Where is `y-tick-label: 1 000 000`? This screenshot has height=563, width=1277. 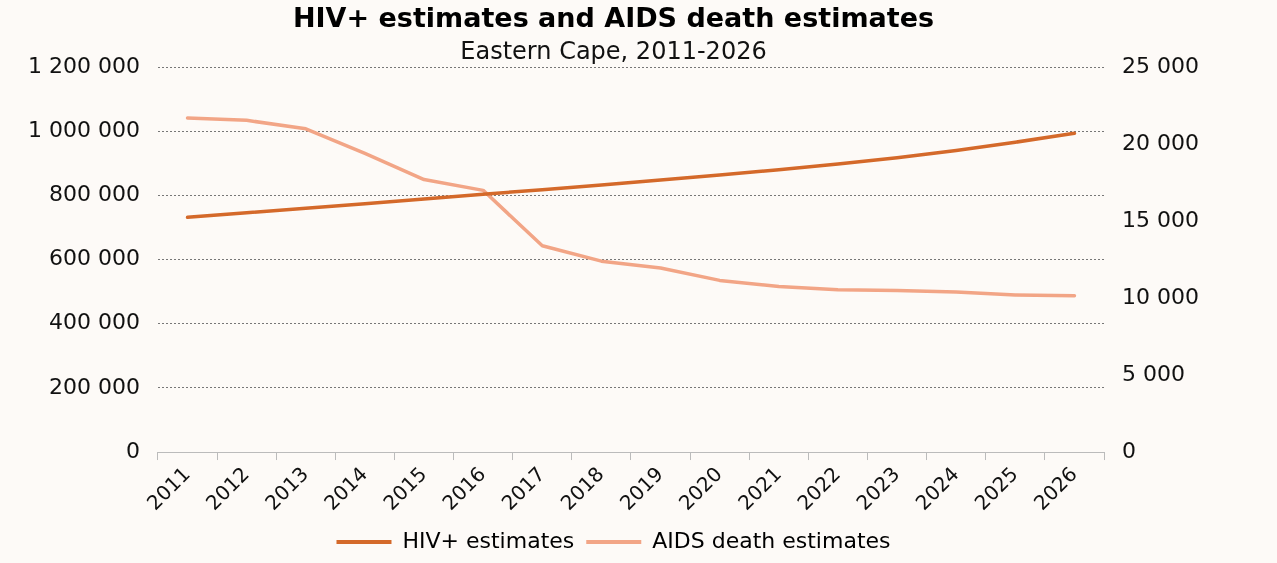 y-tick-label: 1 000 000 is located at coordinates (84, 130).